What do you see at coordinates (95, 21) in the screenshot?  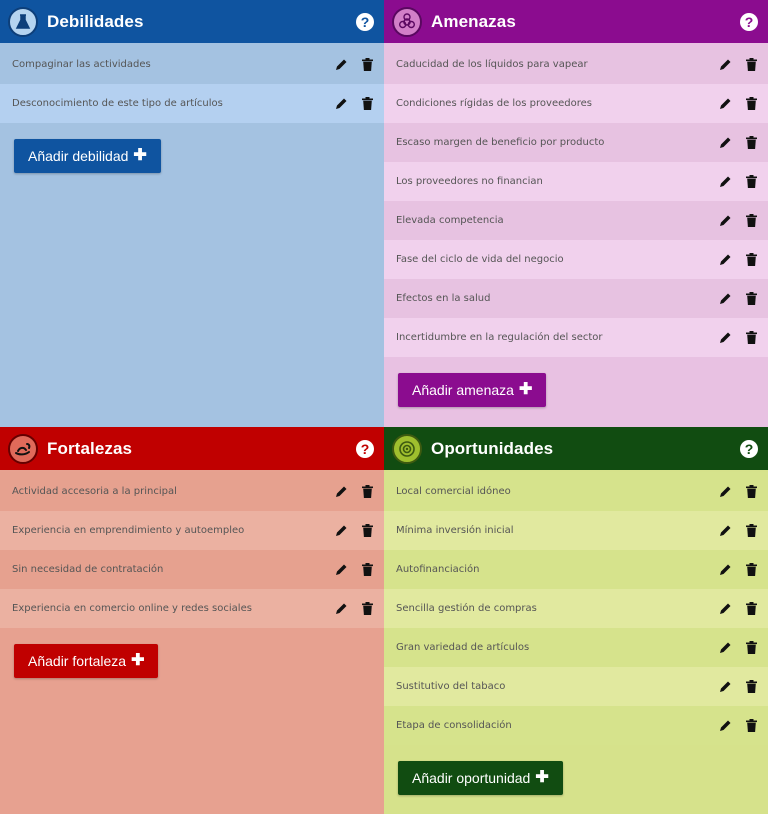 I see `debilidades-title: Debilidades` at bounding box center [95, 21].